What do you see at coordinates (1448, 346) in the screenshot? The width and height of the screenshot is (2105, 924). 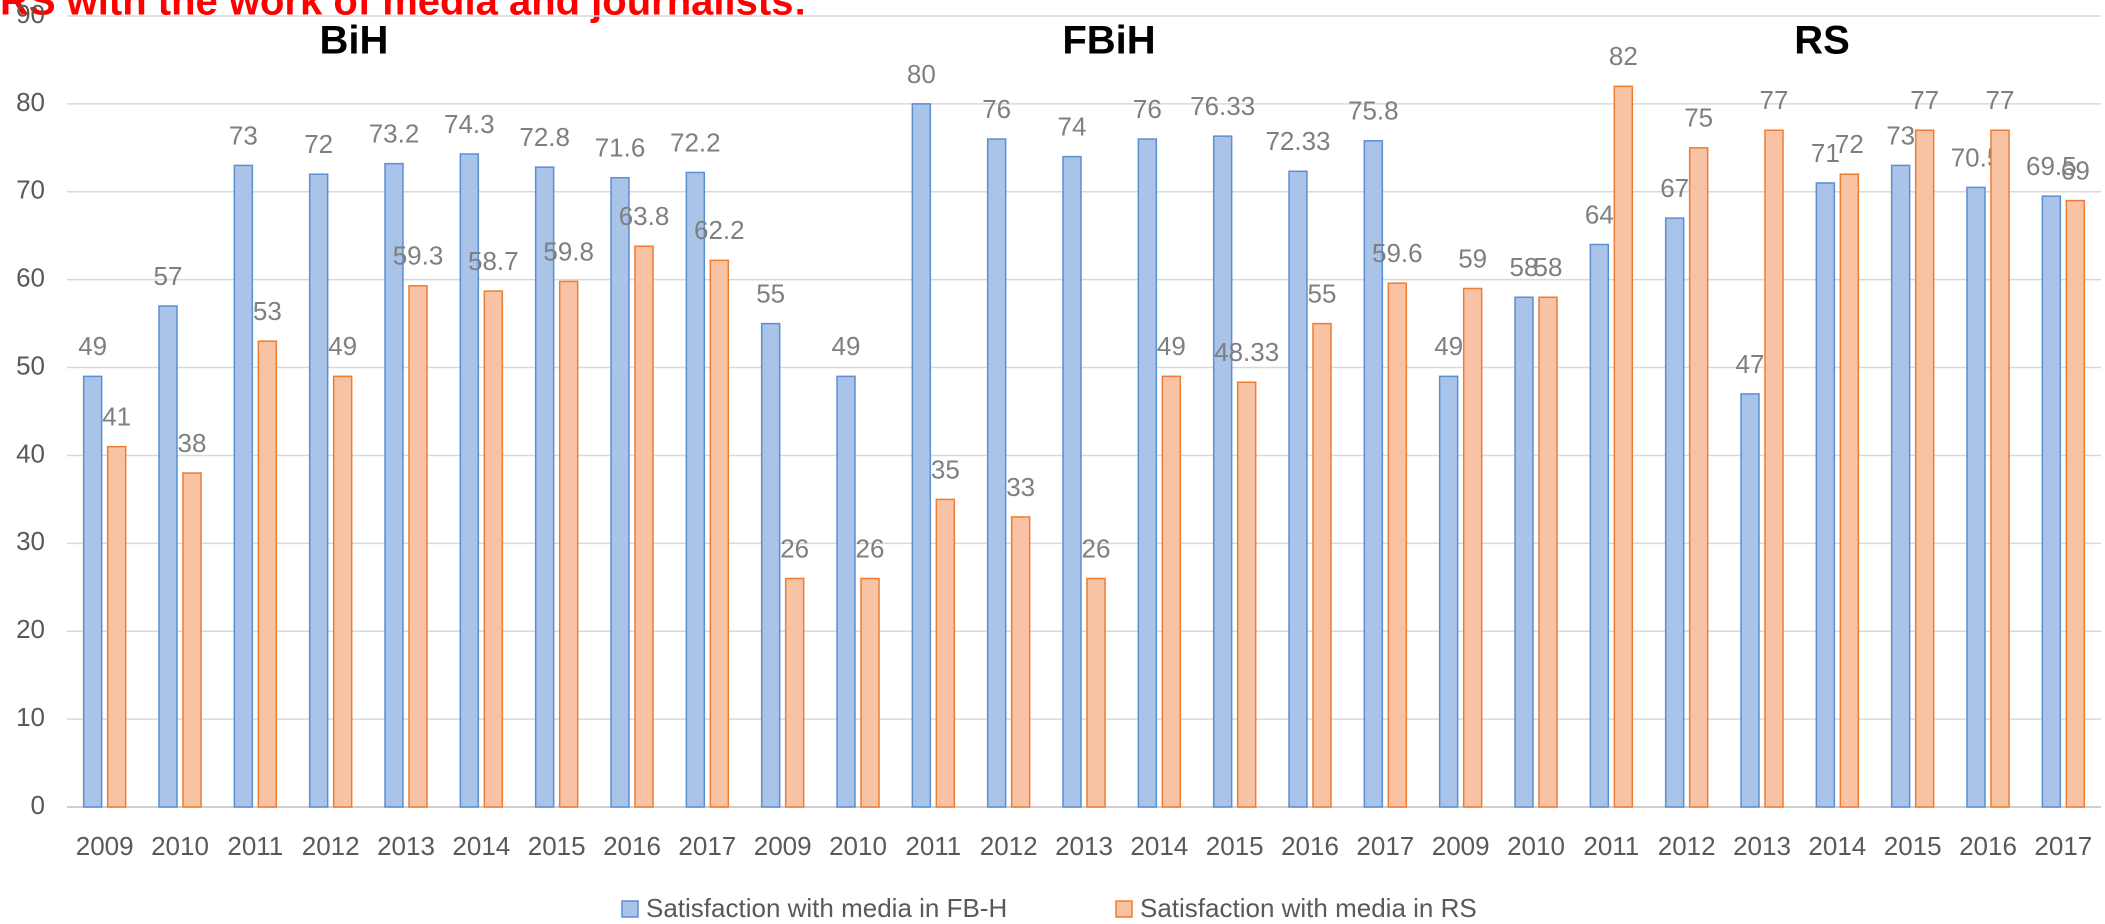 I see `value-label: 49` at bounding box center [1448, 346].